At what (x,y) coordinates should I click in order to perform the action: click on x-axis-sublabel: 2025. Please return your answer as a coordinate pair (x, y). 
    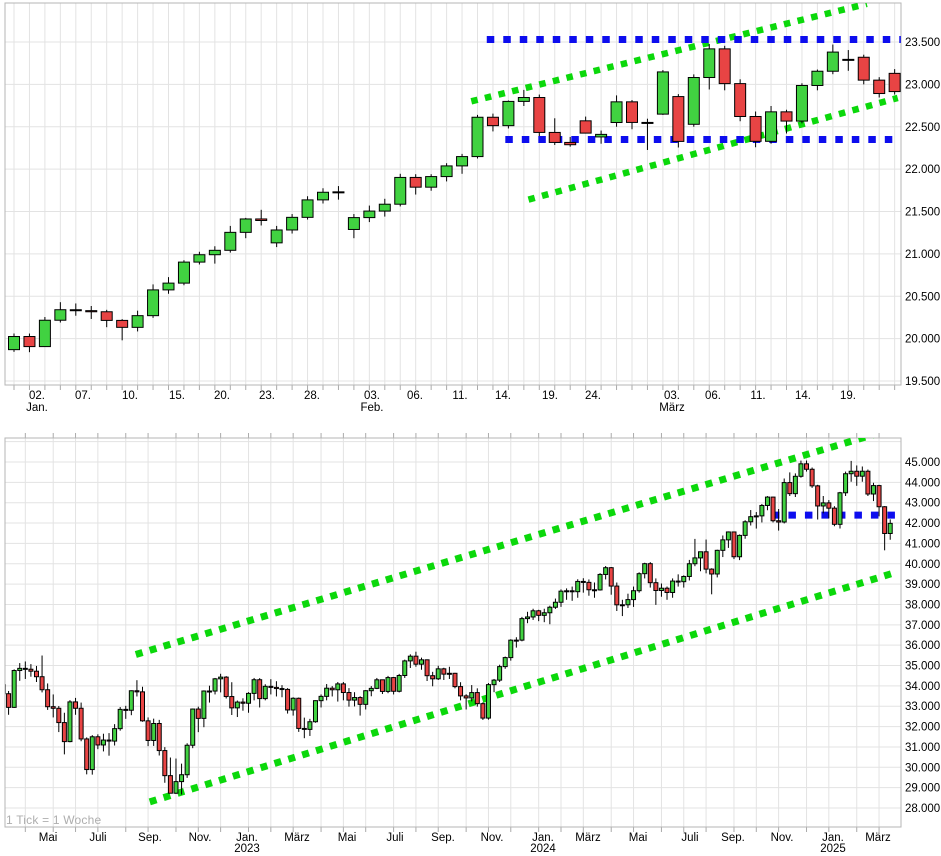
    Looking at the image, I should click on (833, 849).